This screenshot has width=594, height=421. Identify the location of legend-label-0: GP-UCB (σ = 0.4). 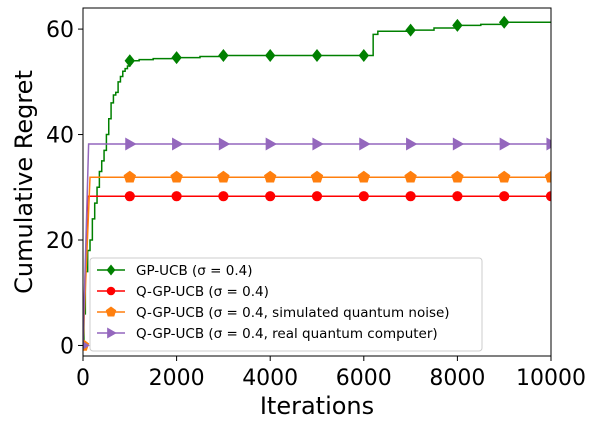
(194, 271).